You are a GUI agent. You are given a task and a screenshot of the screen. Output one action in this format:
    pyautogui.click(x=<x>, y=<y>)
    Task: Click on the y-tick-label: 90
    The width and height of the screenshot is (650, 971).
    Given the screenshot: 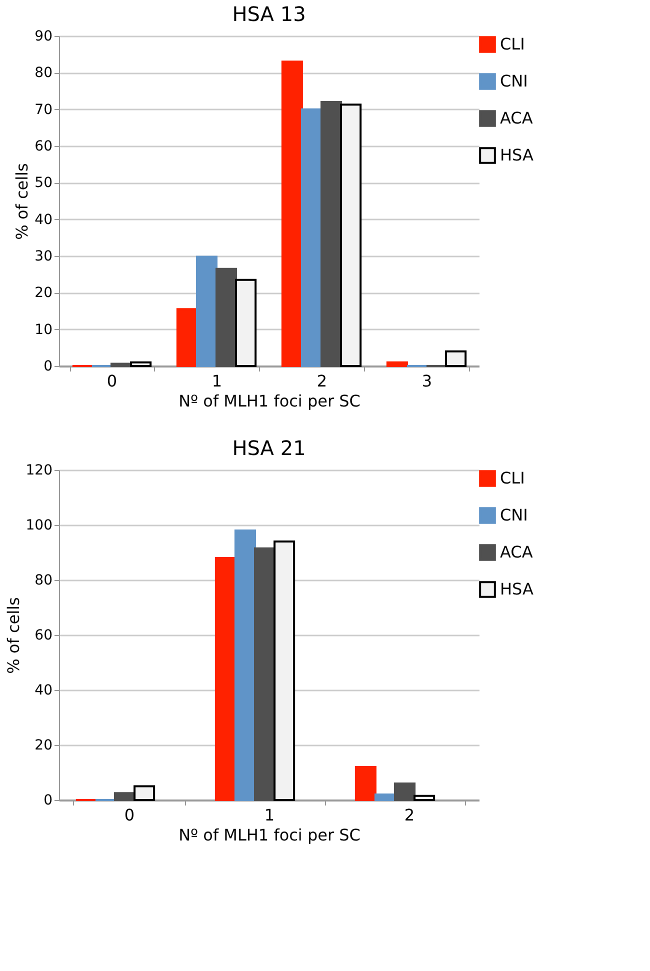 What is the action you would take?
    pyautogui.click(x=43, y=36)
    